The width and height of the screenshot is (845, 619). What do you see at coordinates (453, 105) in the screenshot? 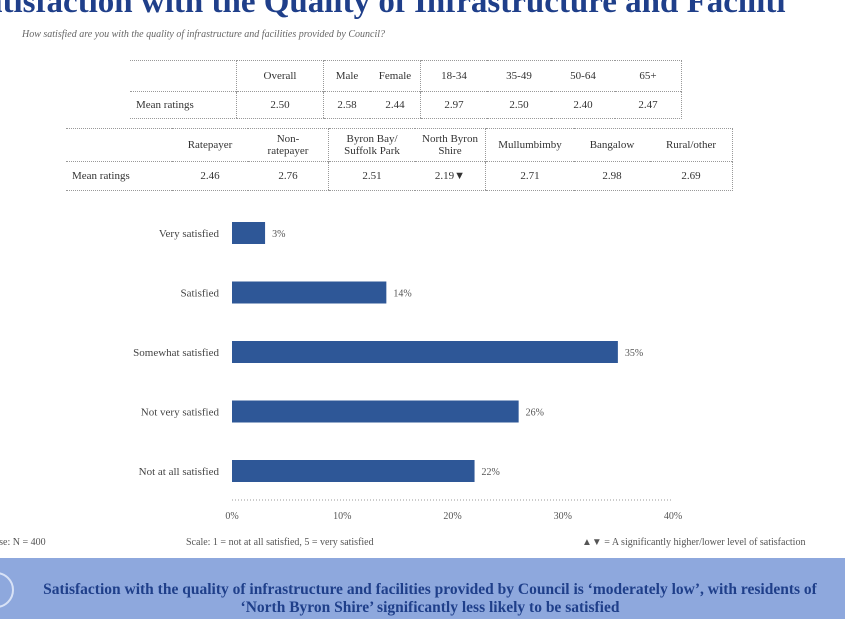
I see `table-cell: 2.97` at bounding box center [453, 105].